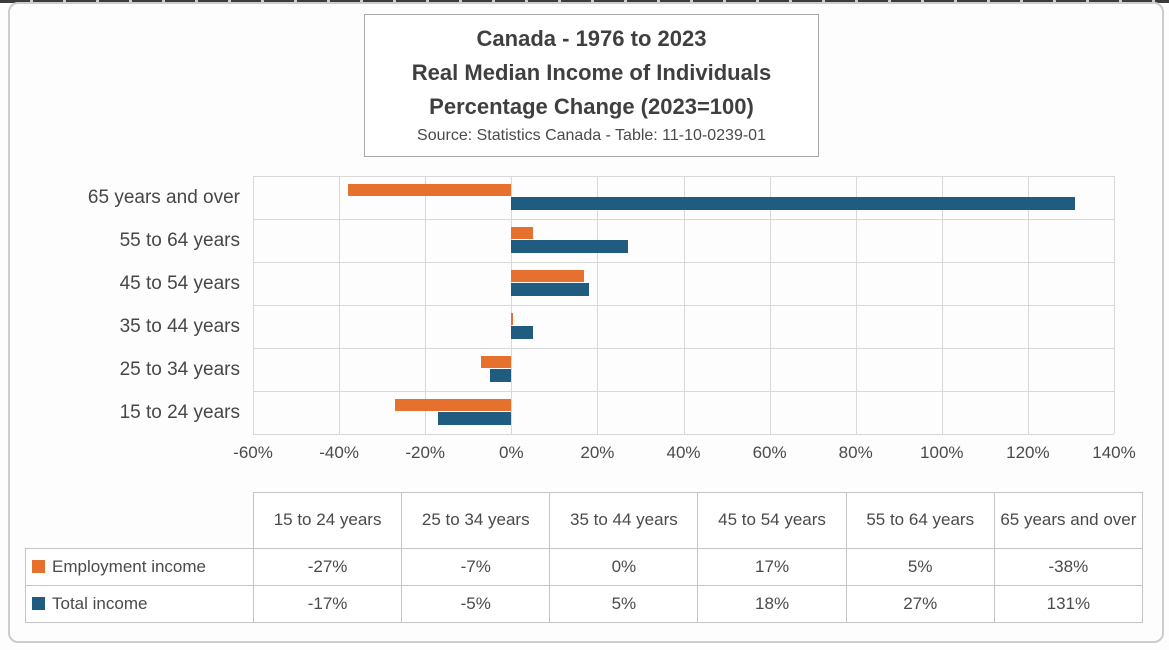 The width and height of the screenshot is (1169, 650). I want to click on x-axis-tick-label: -60%, so click(253, 452).